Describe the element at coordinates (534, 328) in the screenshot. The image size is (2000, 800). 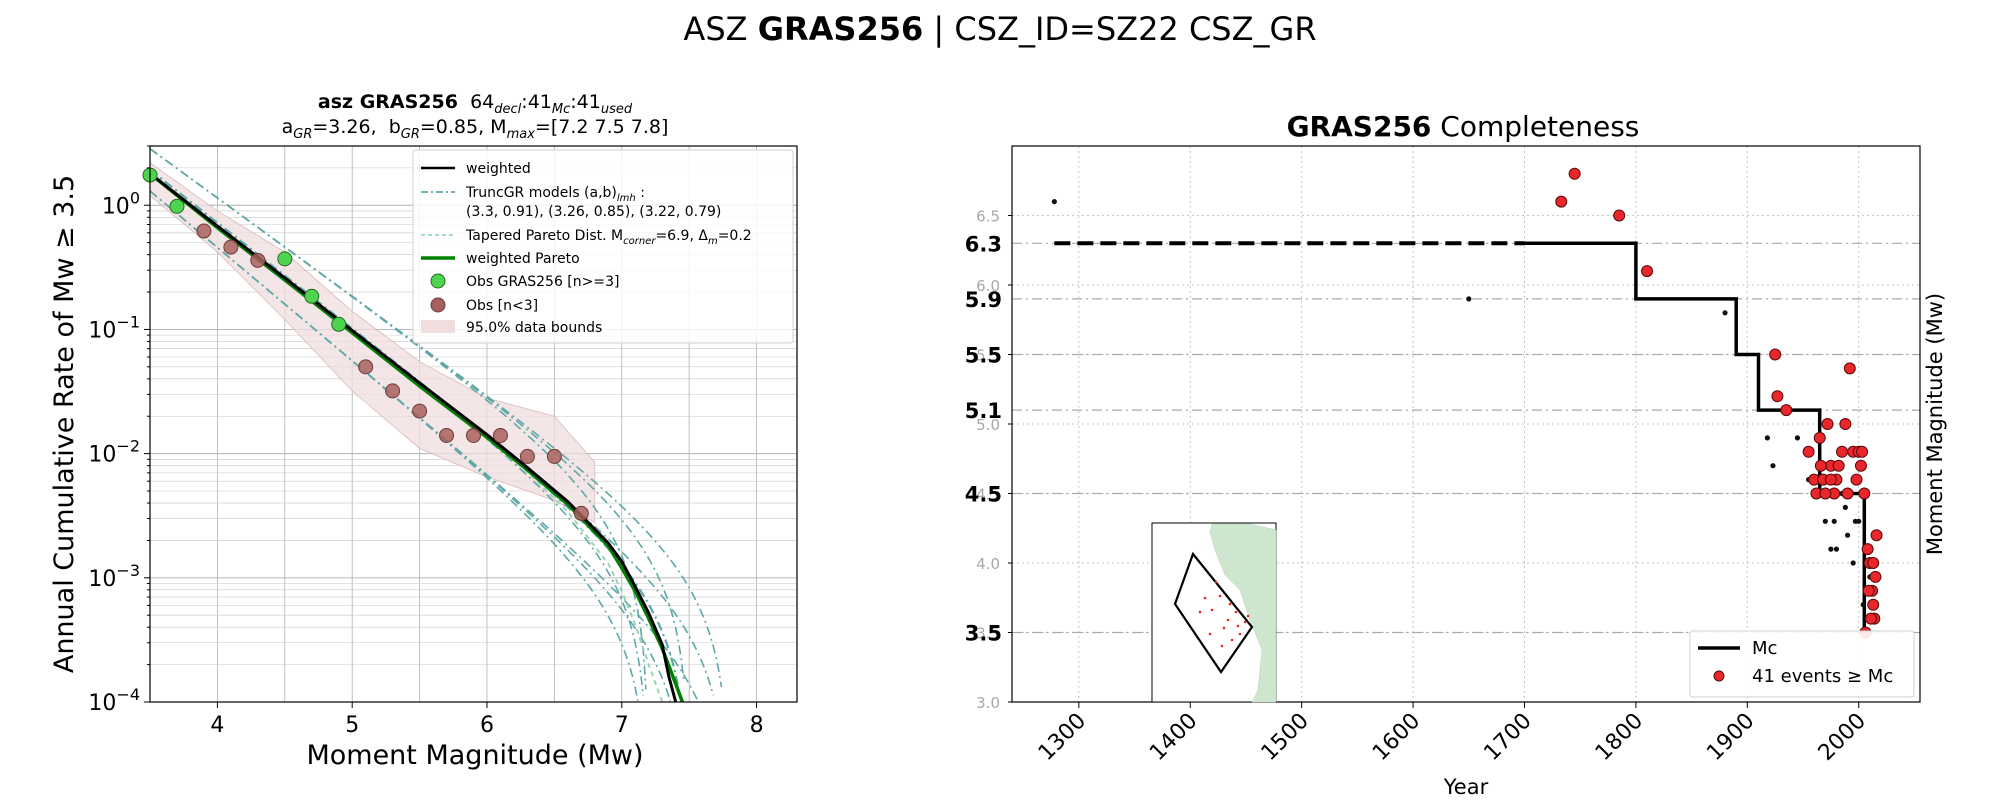
I see `left-legend-label: 95.0% data bounds` at that location.